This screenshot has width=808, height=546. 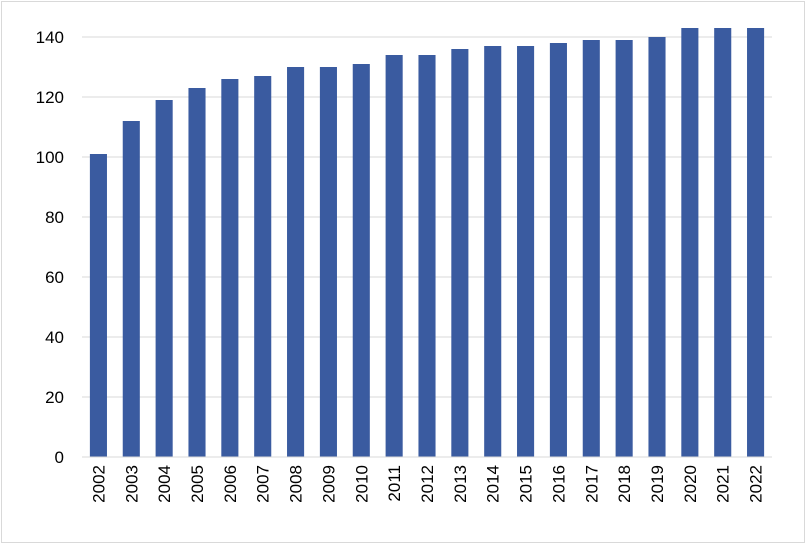 What do you see at coordinates (690, 484) in the screenshot?
I see `x-tick-label: 2020` at bounding box center [690, 484].